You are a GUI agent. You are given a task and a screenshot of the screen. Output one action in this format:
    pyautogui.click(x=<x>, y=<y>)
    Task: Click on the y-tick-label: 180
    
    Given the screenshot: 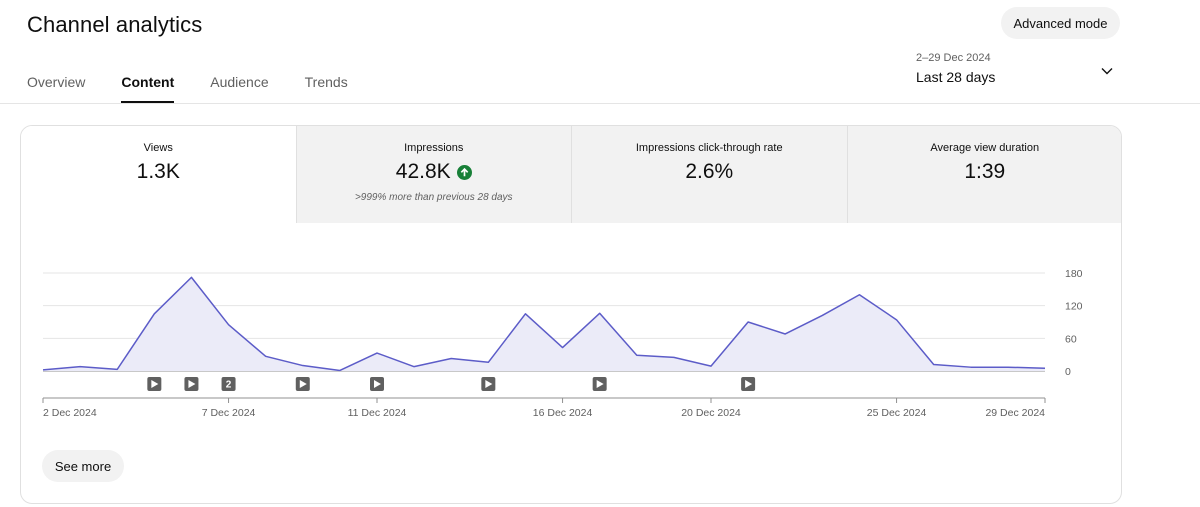 What is the action you would take?
    pyautogui.click(x=1074, y=274)
    